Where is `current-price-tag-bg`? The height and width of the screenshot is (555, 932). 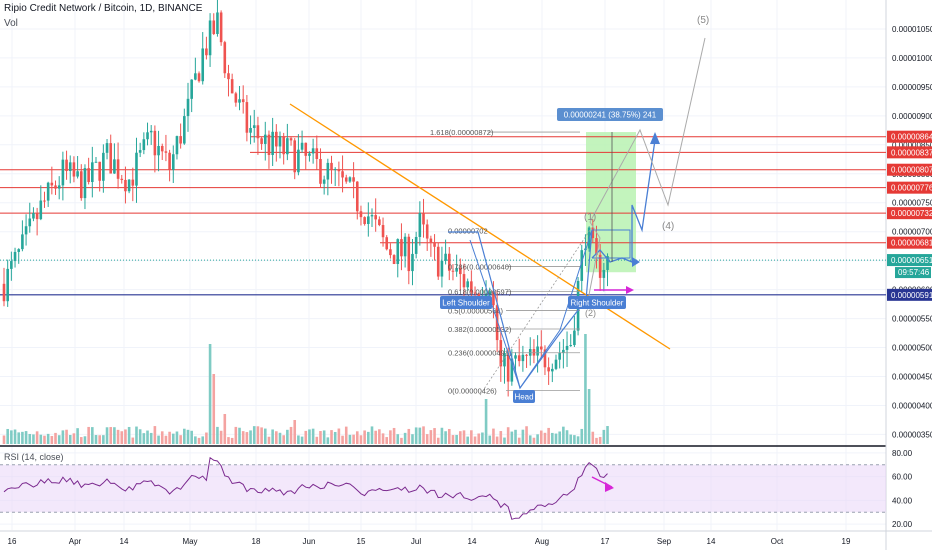
current-price-tag-bg is located at coordinates (909, 260).